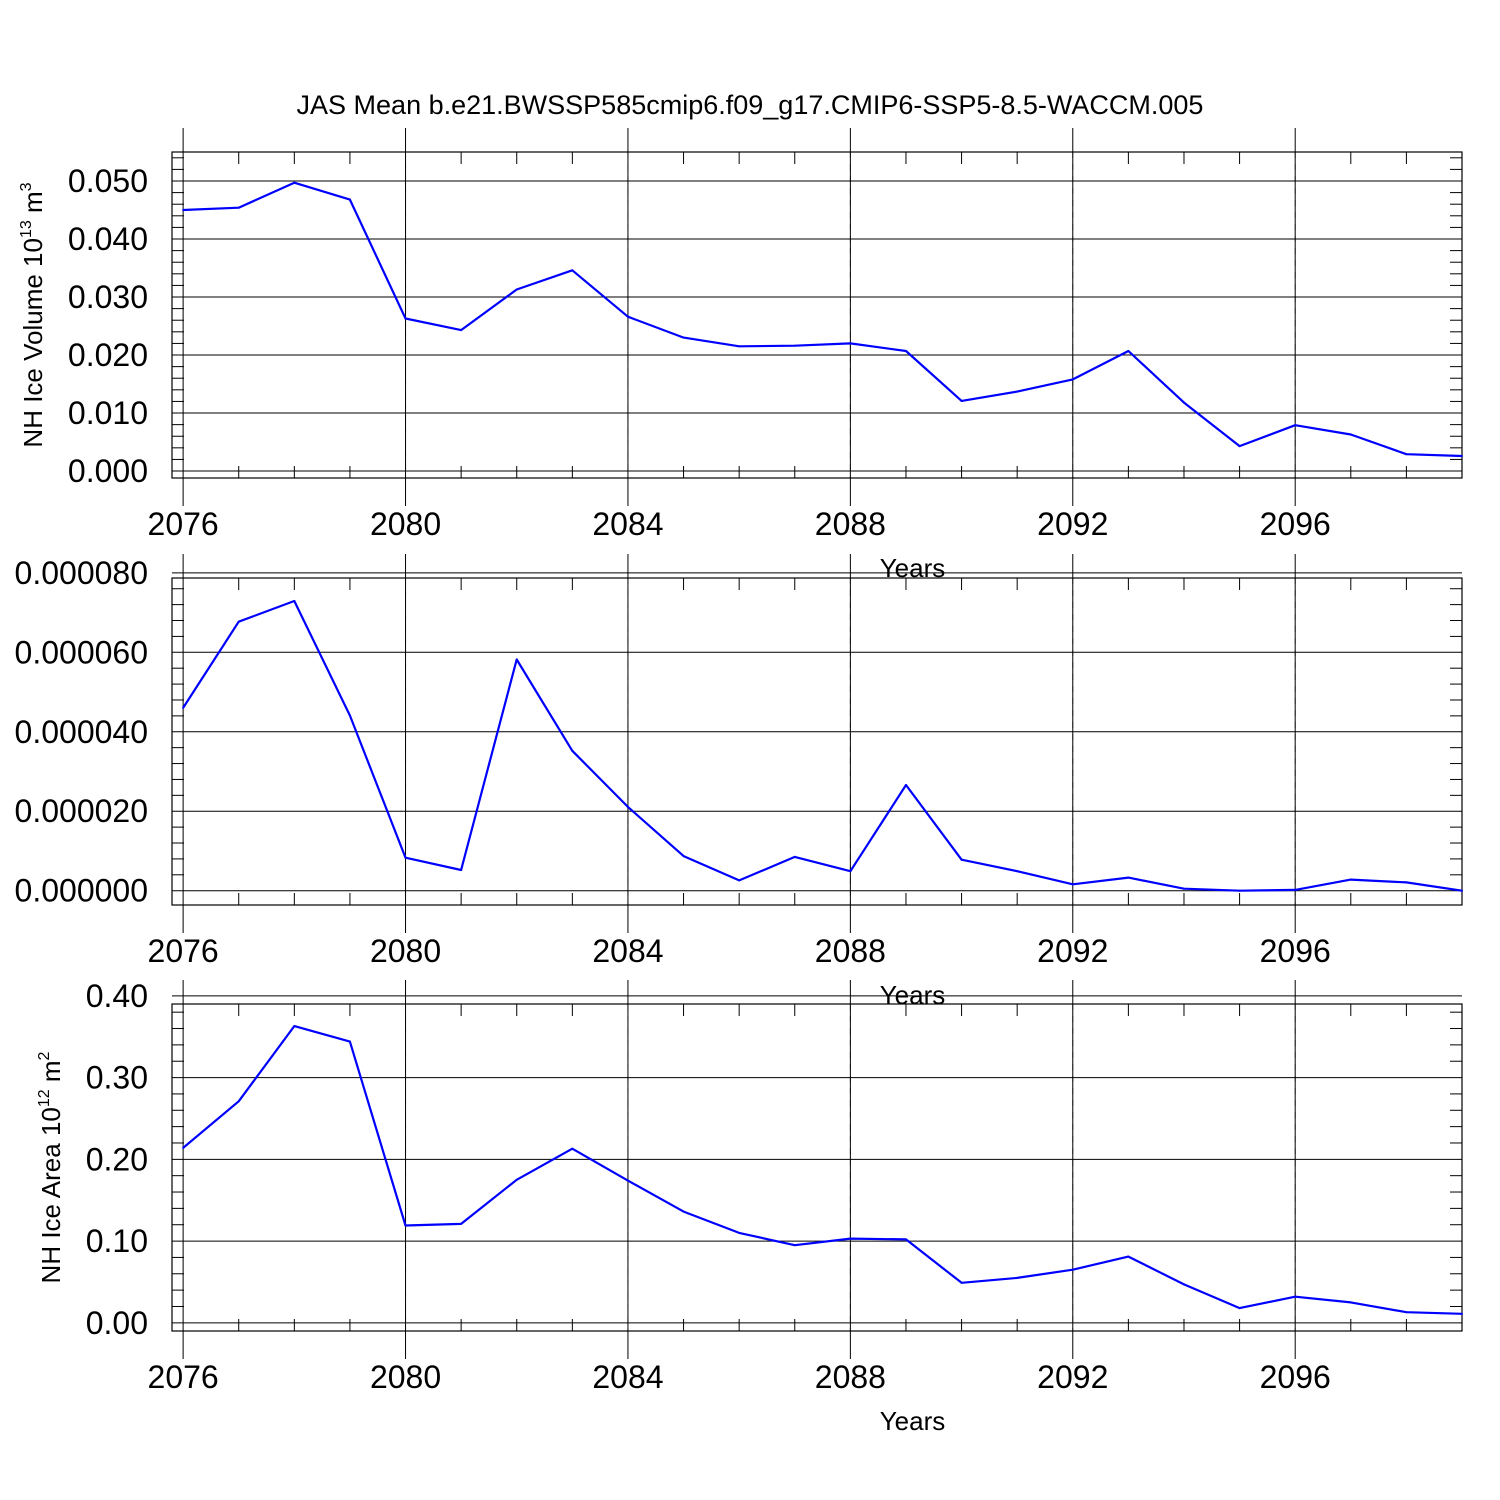  I want to click on ytick-label-4: 0.000080, so click(81, 573).